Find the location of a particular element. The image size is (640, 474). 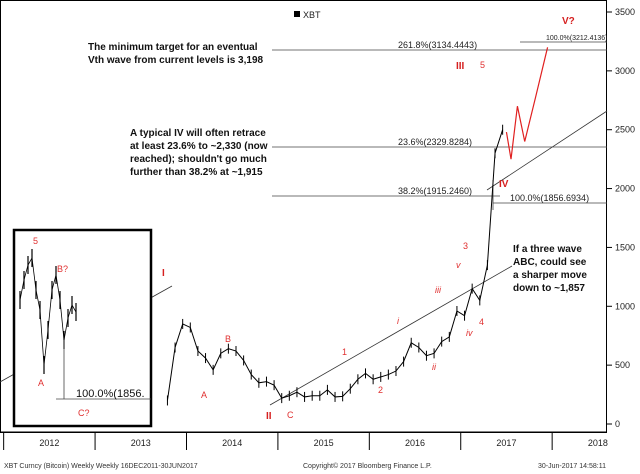

inset-wave-C: C? is located at coordinates (84, 413).